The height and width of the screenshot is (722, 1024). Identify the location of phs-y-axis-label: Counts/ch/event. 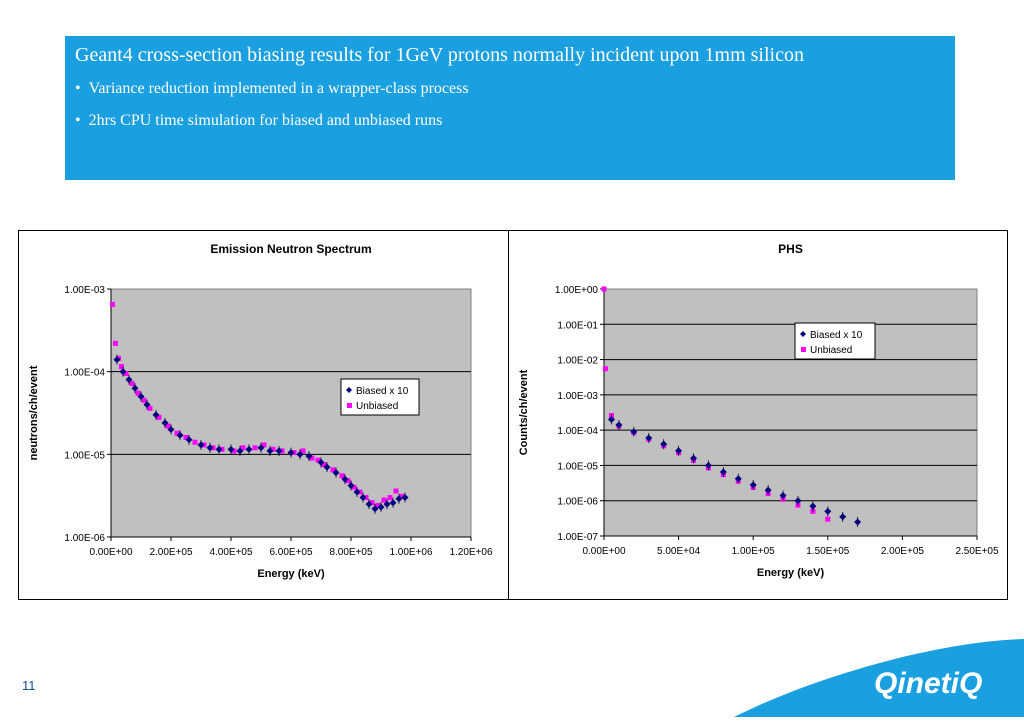
(524, 412).